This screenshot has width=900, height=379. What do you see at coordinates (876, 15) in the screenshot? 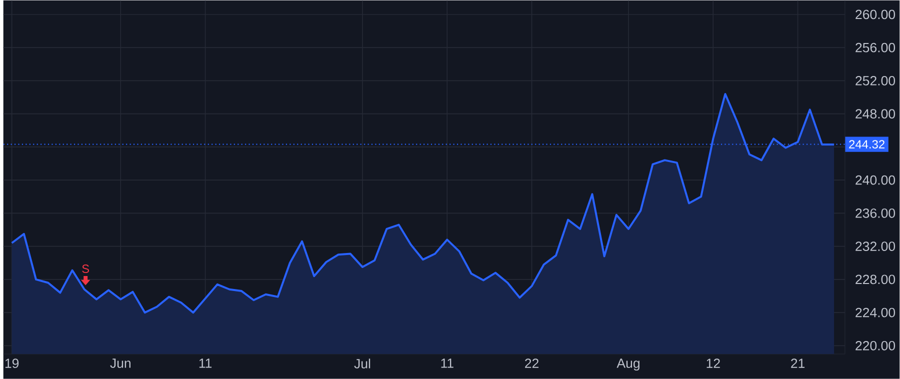
I see `y-tick-label: 260.00` at bounding box center [876, 15].